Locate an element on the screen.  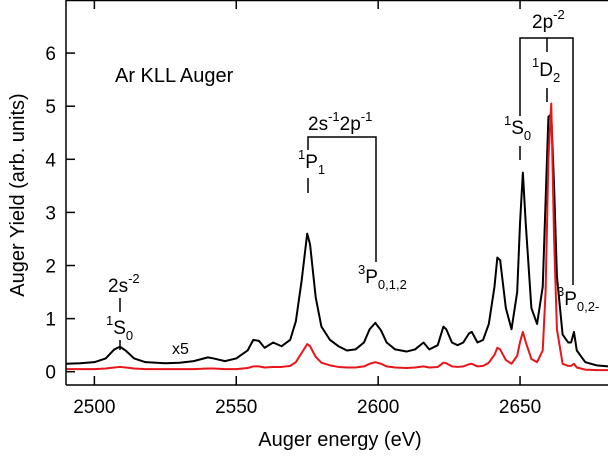
sub: 0,2- is located at coordinates (588, 306).